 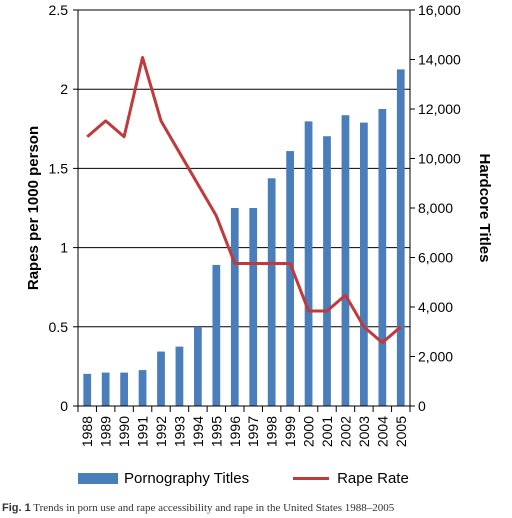 I want to click on legend-item-bars: Pornography Titles, so click(x=163, y=478).